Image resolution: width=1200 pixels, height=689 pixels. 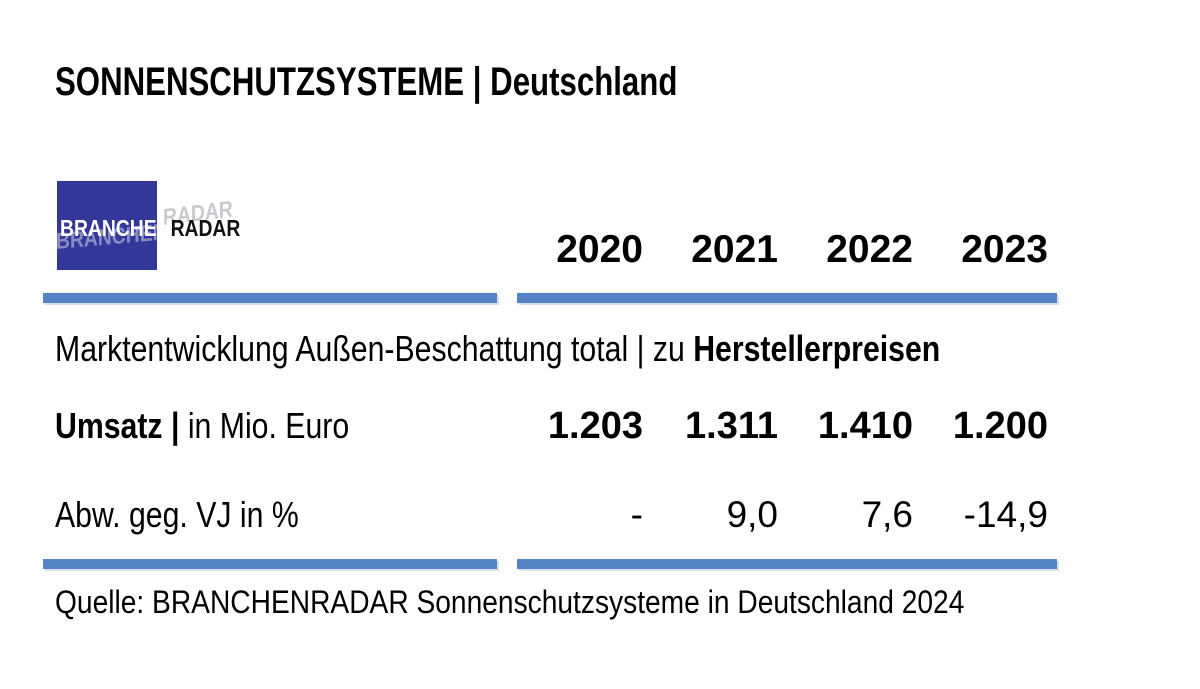 What do you see at coordinates (1000, 426) in the screenshot?
I see `umsatz-value-2023: 1.200` at bounding box center [1000, 426].